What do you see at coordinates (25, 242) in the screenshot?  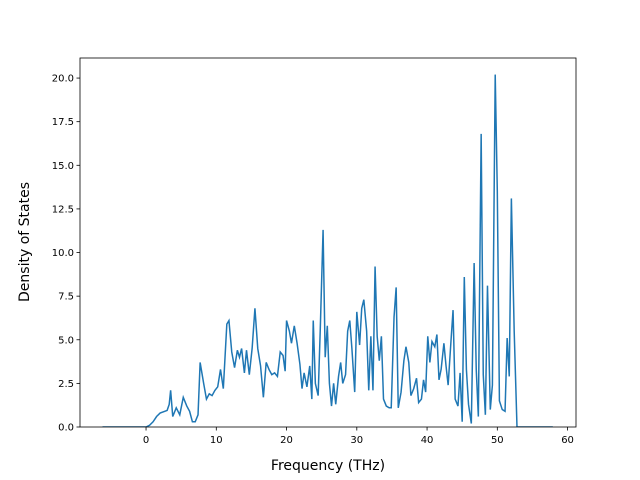 I see `y-axis-label: Density of States` at bounding box center [25, 242].